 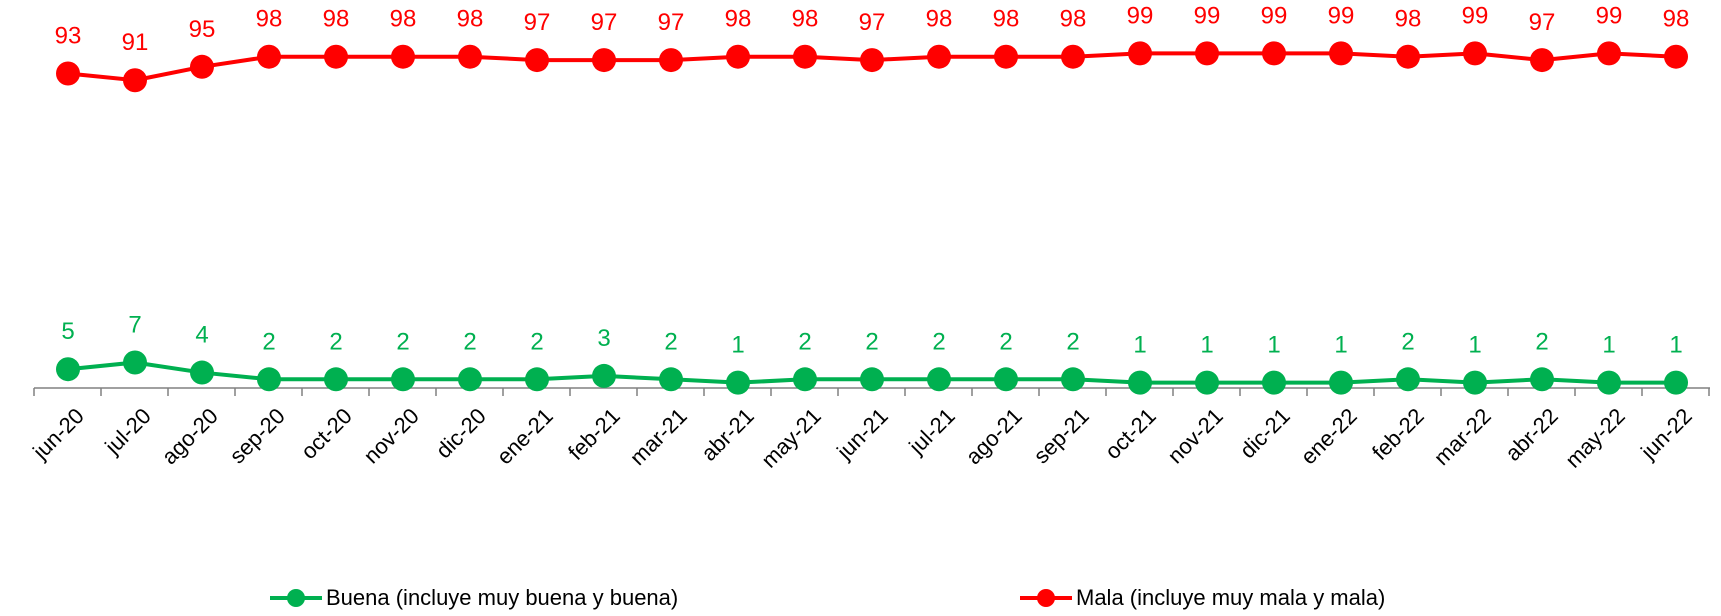 What do you see at coordinates (791, 438) in the screenshot?
I see `x-tick-label: may-21` at bounding box center [791, 438].